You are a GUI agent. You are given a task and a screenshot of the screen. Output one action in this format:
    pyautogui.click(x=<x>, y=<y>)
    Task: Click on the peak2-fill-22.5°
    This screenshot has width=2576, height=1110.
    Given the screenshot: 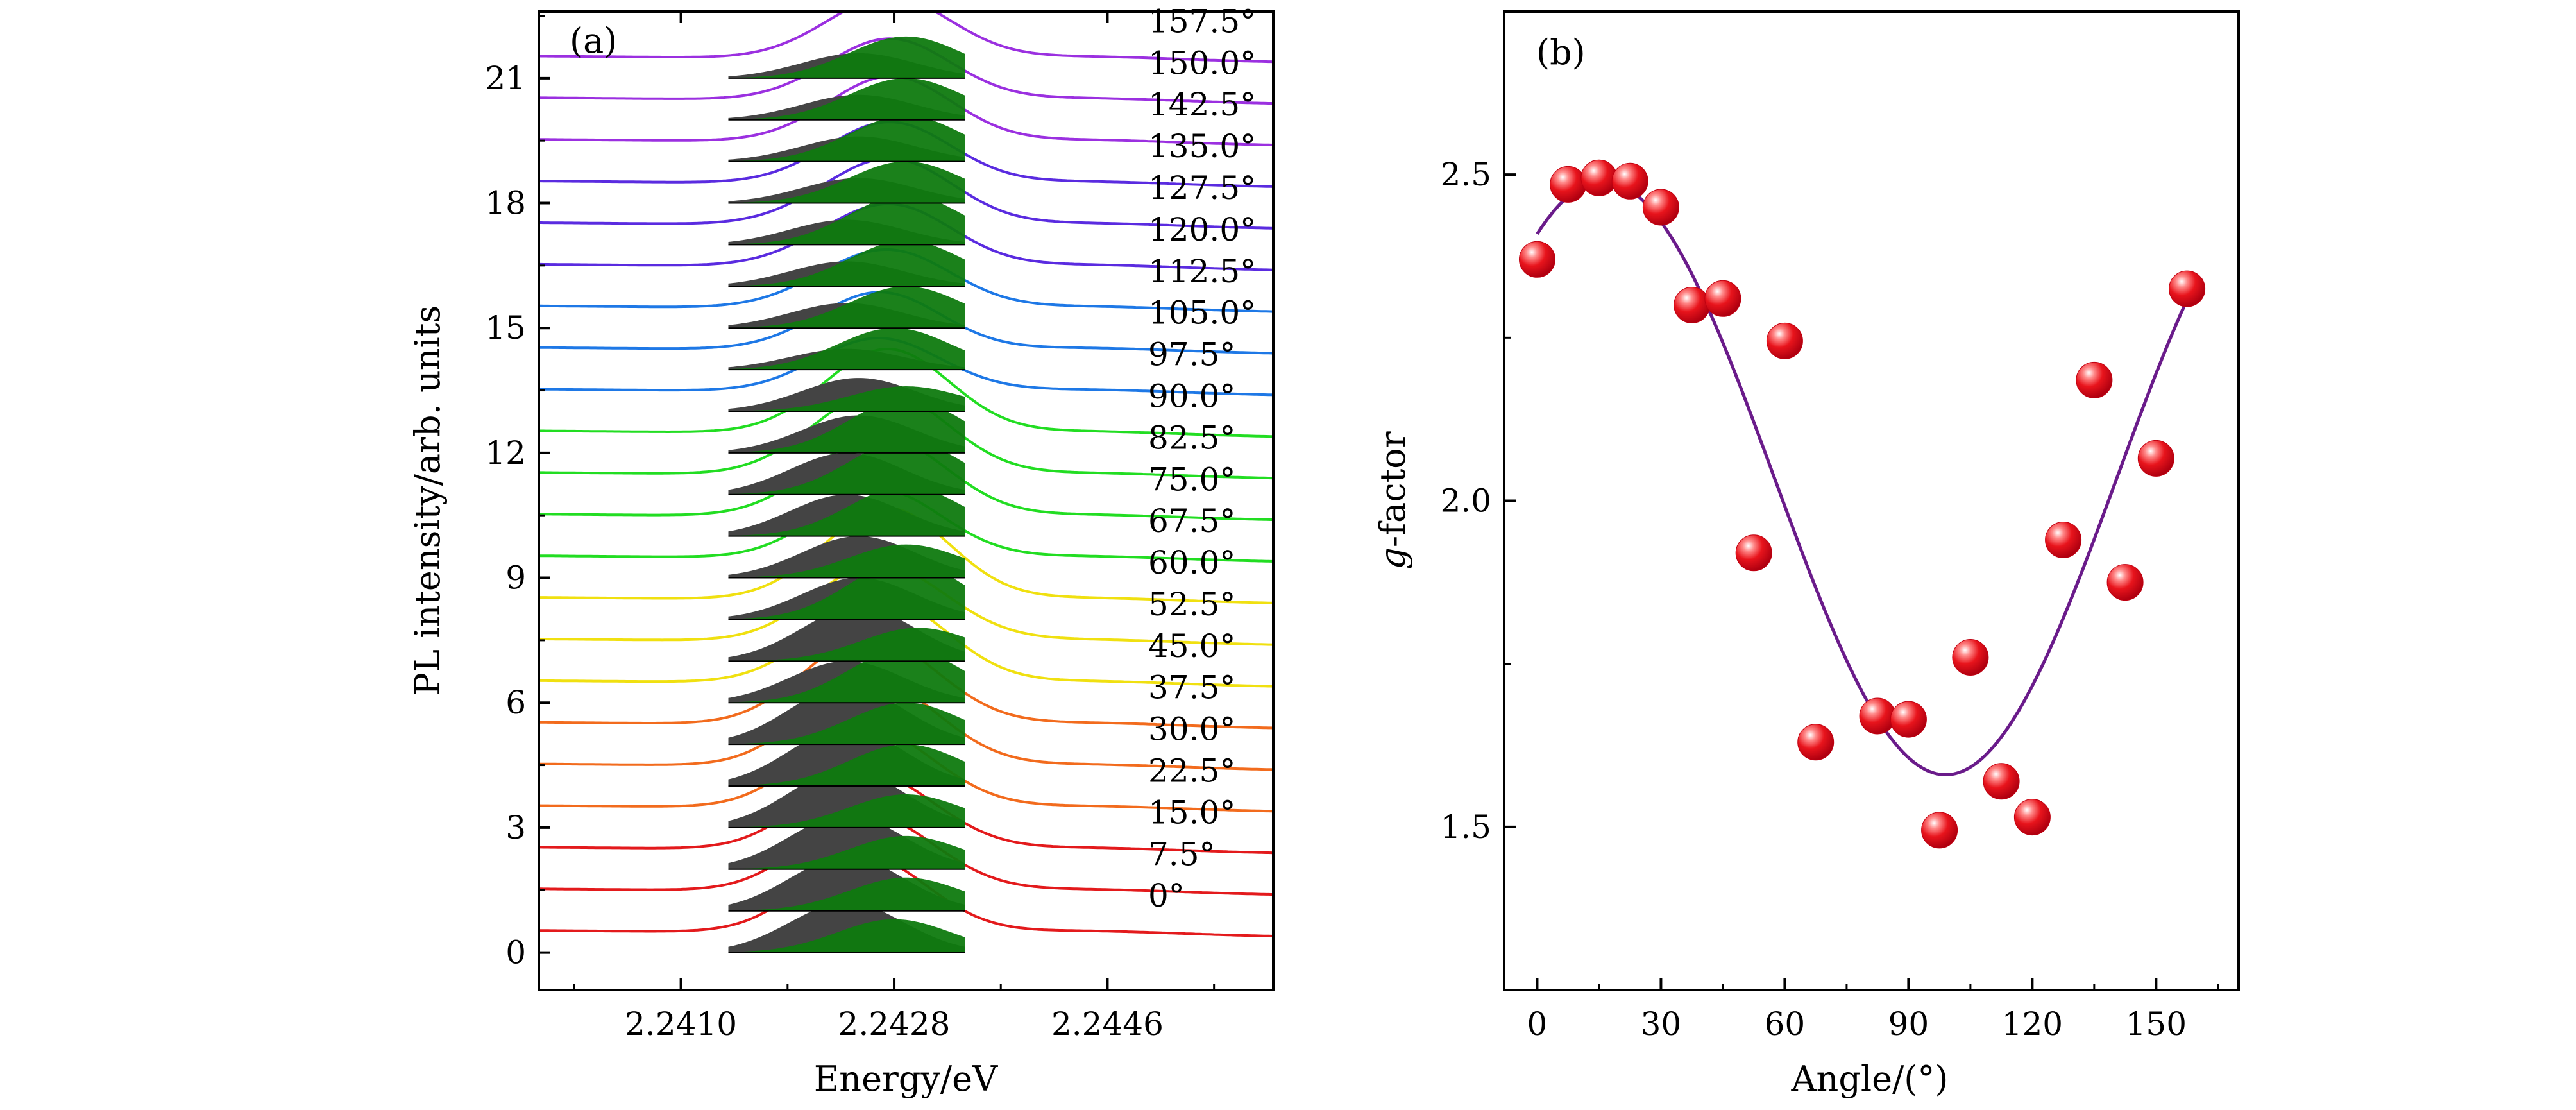 What is the action you would take?
    pyautogui.click(x=846, y=811)
    